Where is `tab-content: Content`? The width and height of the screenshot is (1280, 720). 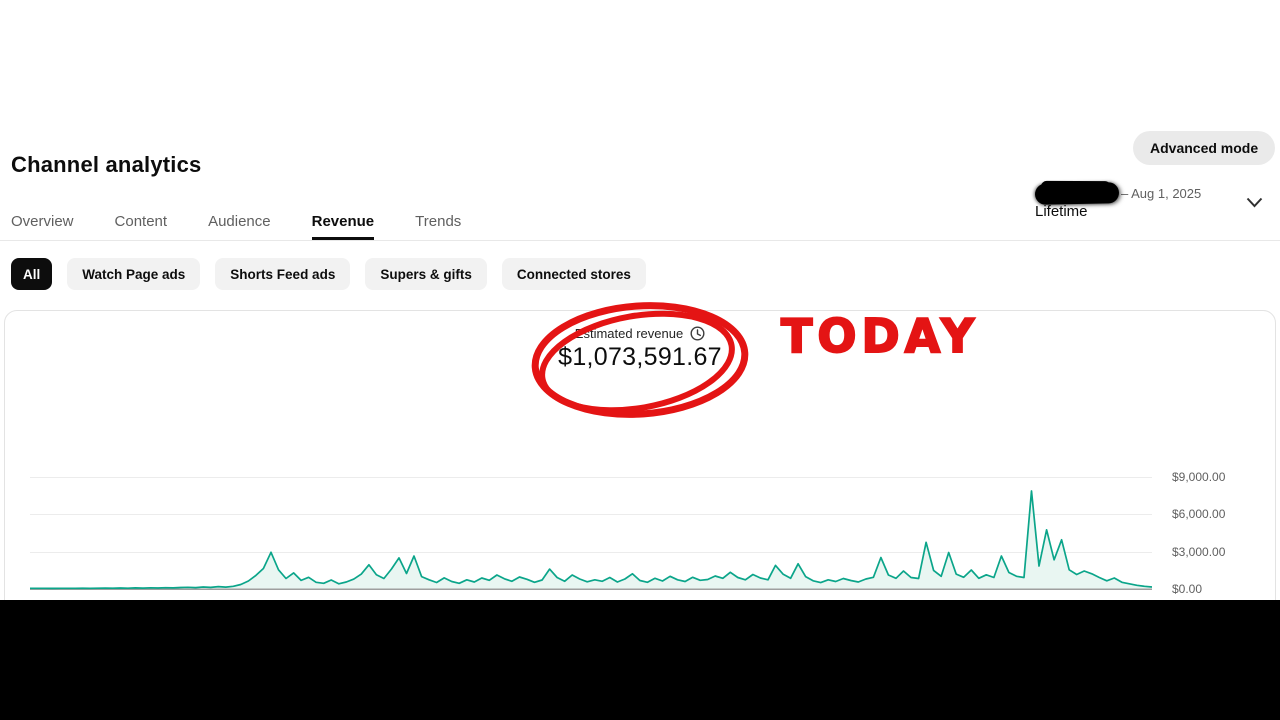
tab-content: Content is located at coordinates (141, 221).